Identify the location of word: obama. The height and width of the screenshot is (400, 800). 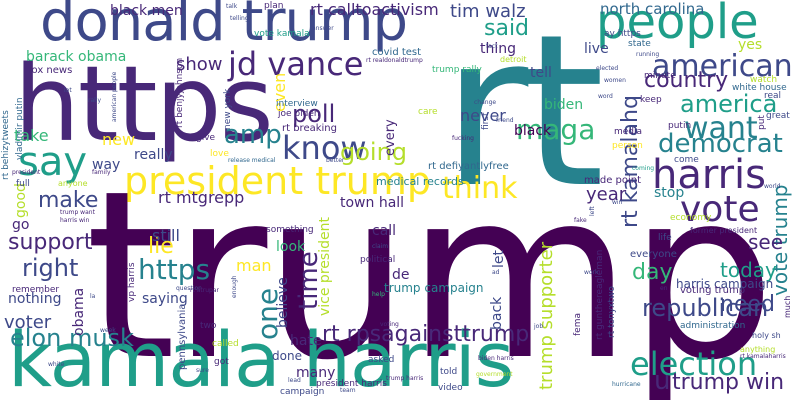
(79, 311).